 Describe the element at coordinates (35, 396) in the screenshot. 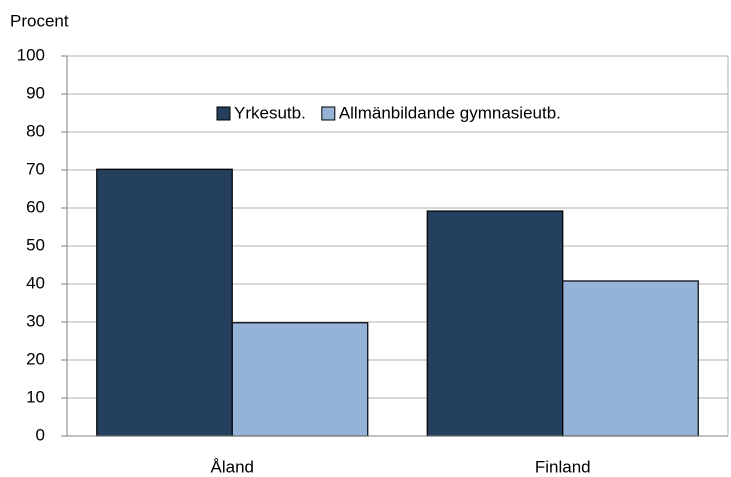

I see `y-tick-label: 10` at that location.